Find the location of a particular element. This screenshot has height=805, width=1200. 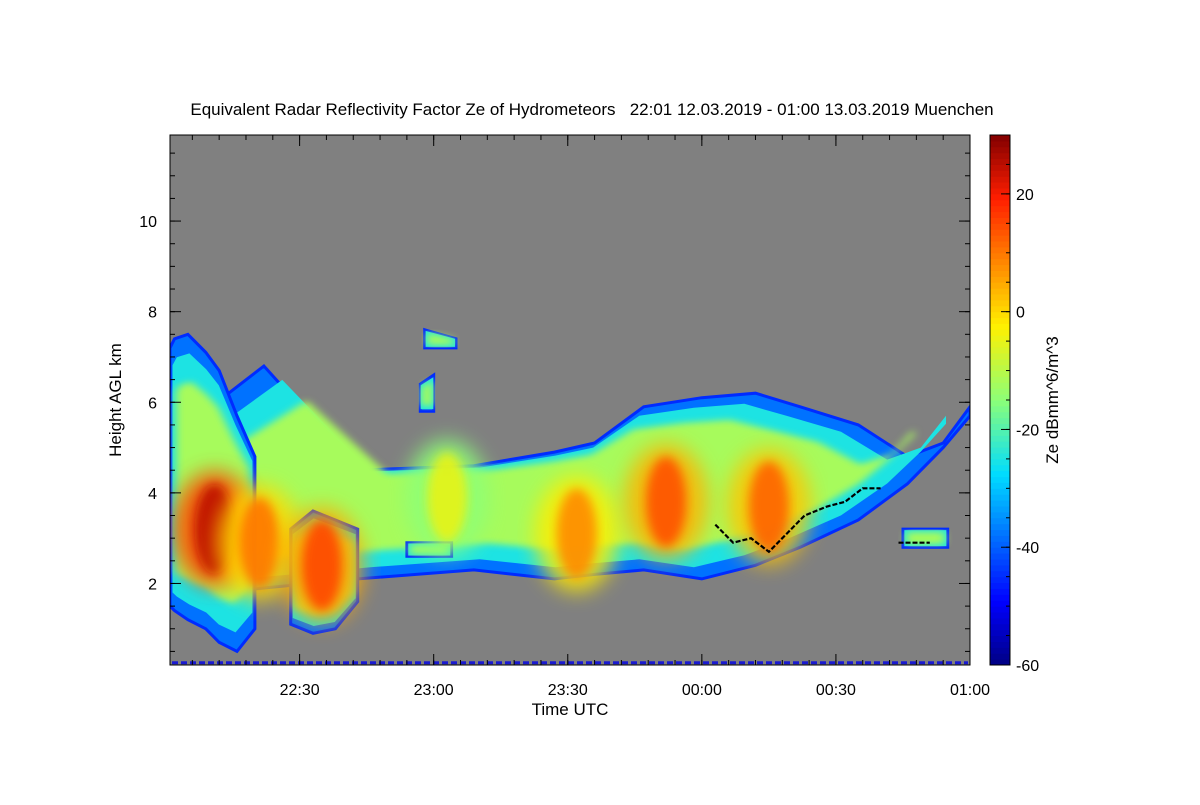

y-tick-label: 8 is located at coordinates (152, 313).